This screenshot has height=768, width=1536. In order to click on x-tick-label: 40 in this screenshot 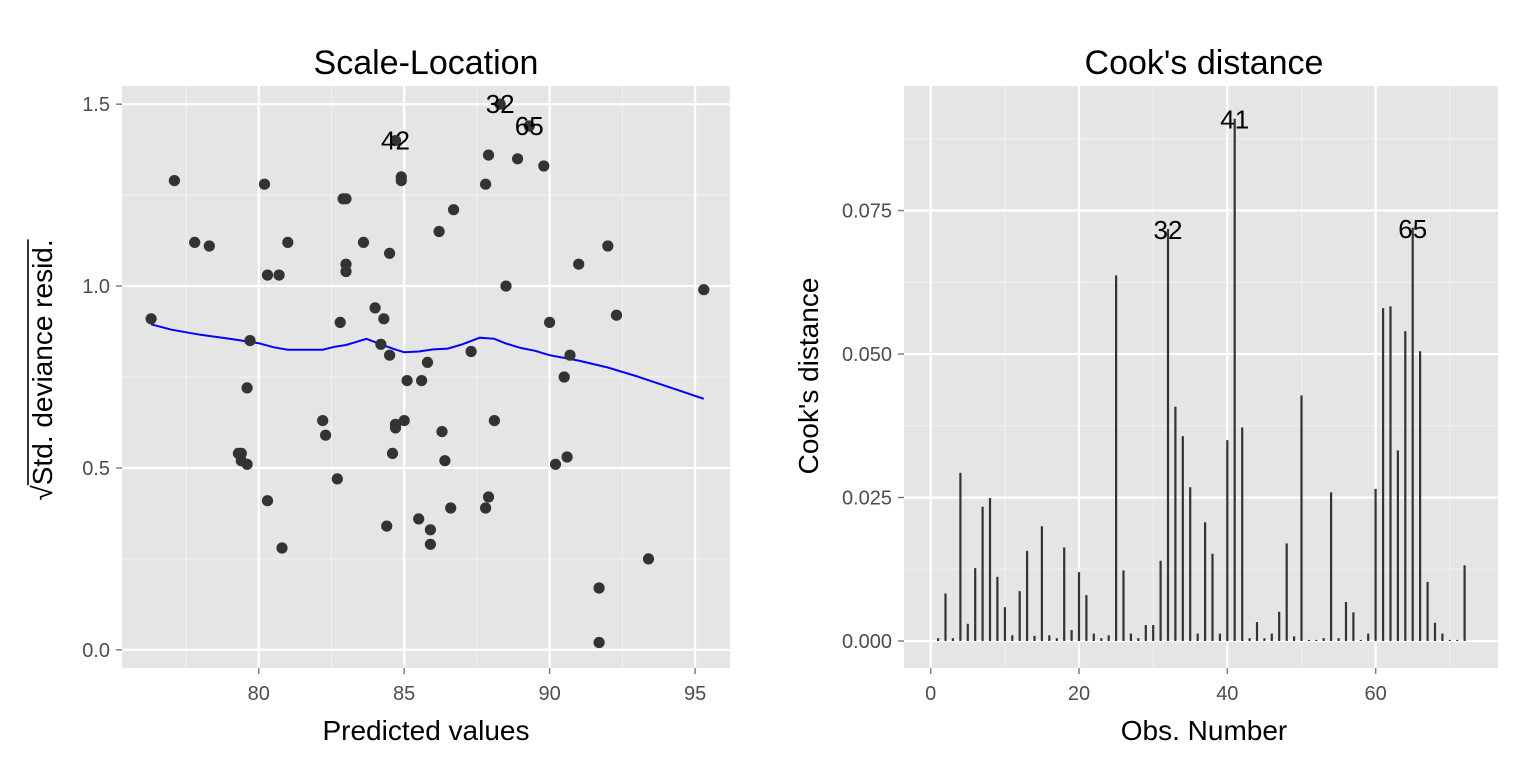, I will do `click(1227, 694)`.